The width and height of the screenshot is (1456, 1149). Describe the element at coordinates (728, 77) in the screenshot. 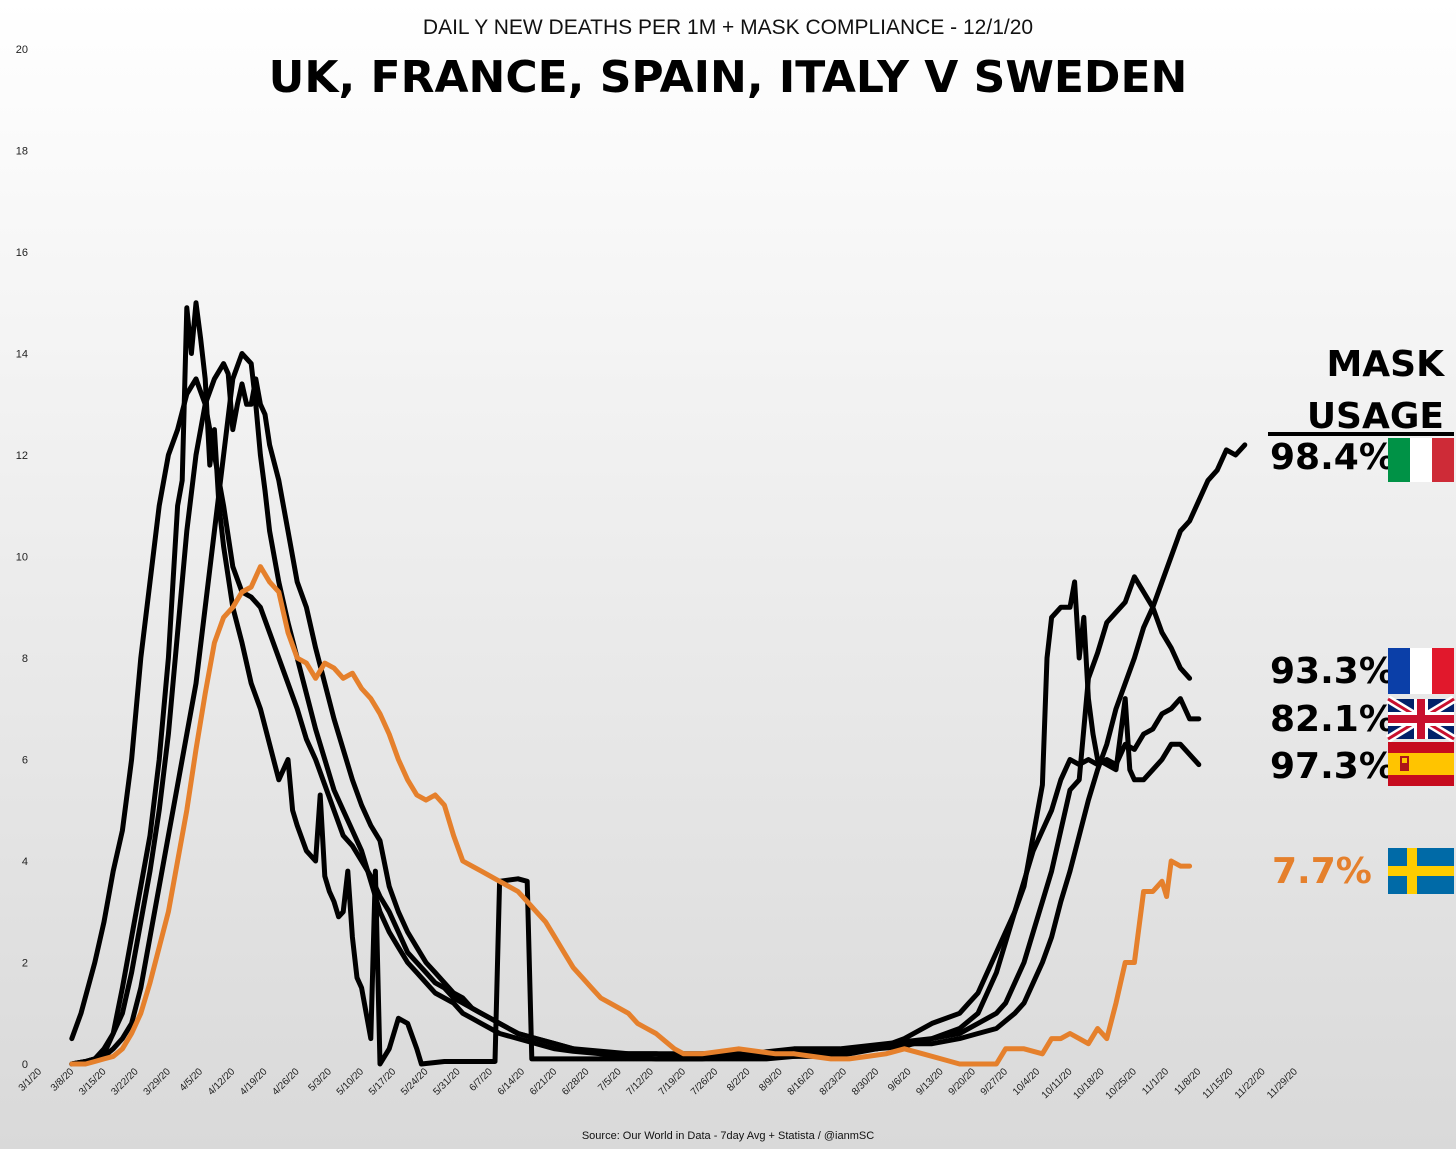

I see `chart-title: UK, FRANCE, SPAIN, ITALY V SWEDEN` at that location.